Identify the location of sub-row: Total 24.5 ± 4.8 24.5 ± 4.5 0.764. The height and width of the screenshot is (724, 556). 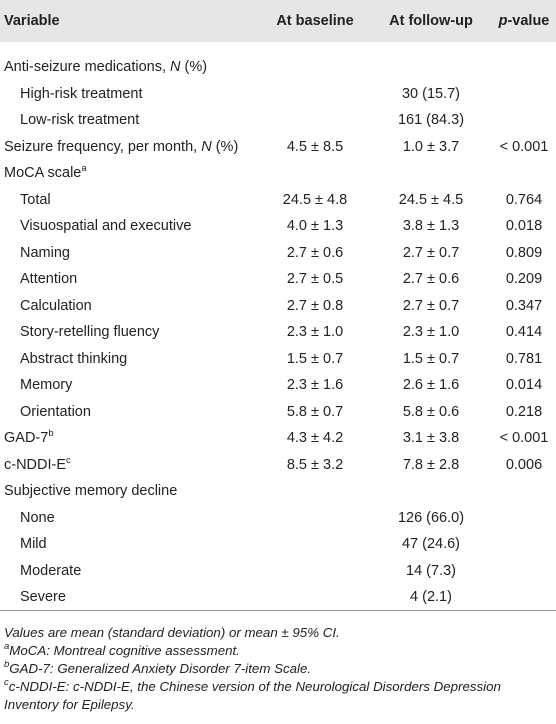
(278, 200).